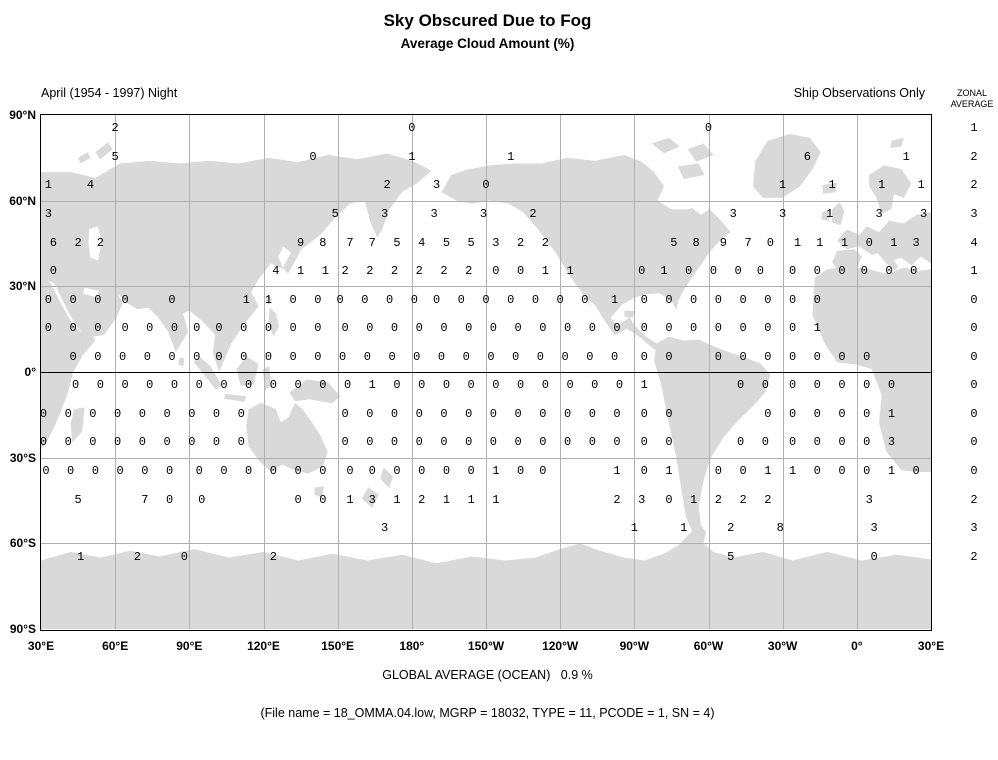 Image resolution: width=998 pixels, height=760 pixels. Describe the element at coordinates (22, 286) in the screenshot. I see `lat-tick-label: 30°N` at that location.